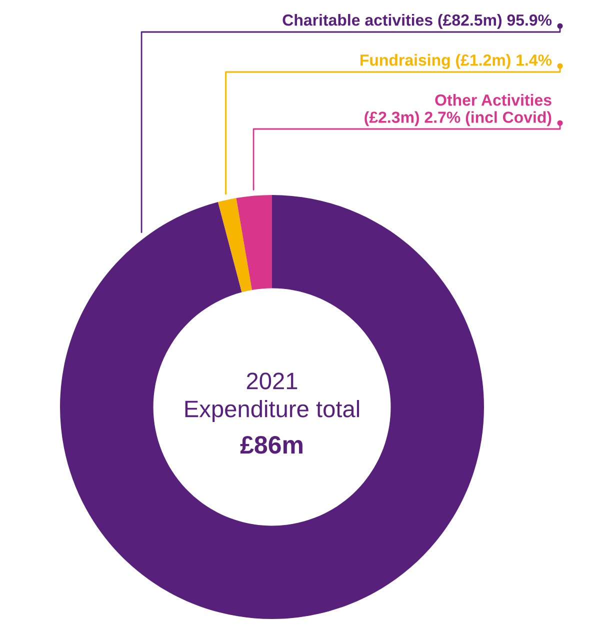 This screenshot has width=589, height=635. I want to click on text: Expenditure total, so click(272, 411).